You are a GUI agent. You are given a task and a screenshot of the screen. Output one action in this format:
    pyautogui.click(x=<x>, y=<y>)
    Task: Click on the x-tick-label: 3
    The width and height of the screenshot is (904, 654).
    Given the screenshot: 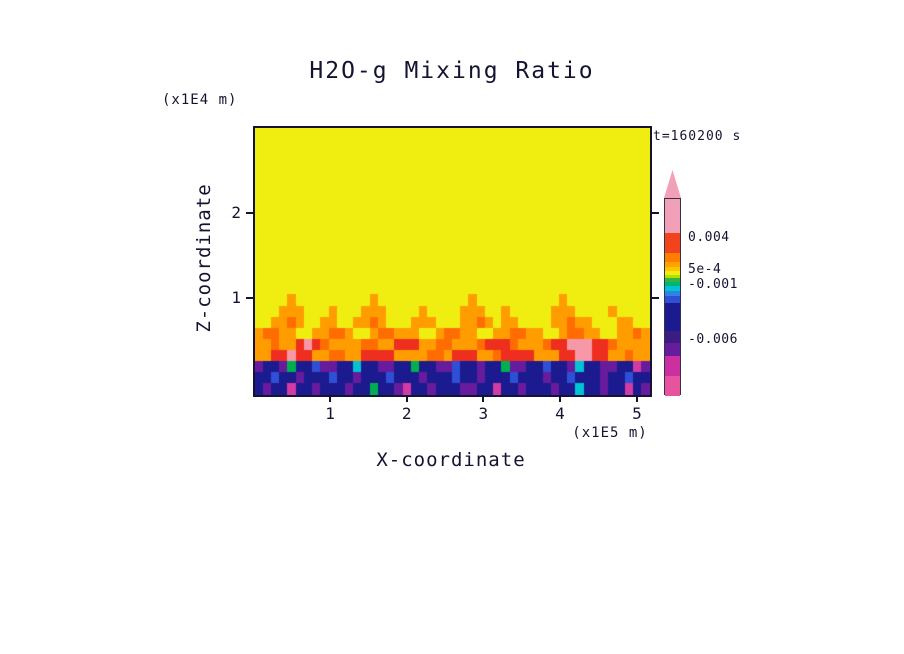 What is the action you would take?
    pyautogui.click(x=483, y=413)
    